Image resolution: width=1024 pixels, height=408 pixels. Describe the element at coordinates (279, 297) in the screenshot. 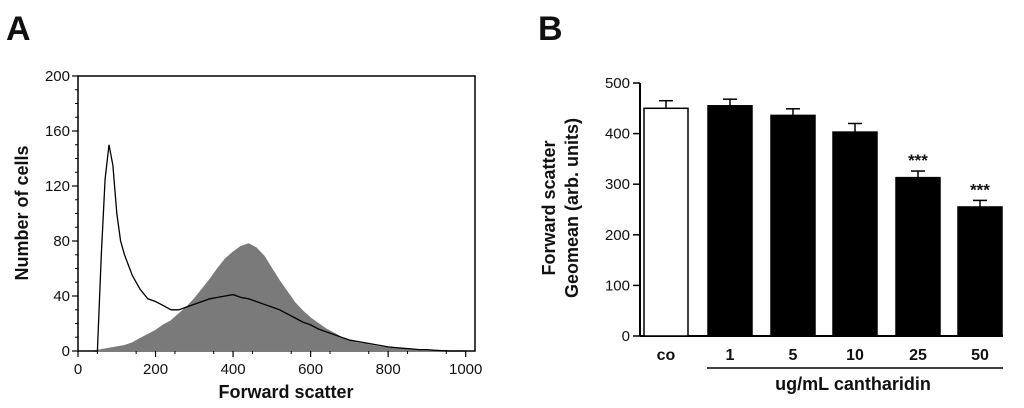

I see `histogram-filled-series` at that location.